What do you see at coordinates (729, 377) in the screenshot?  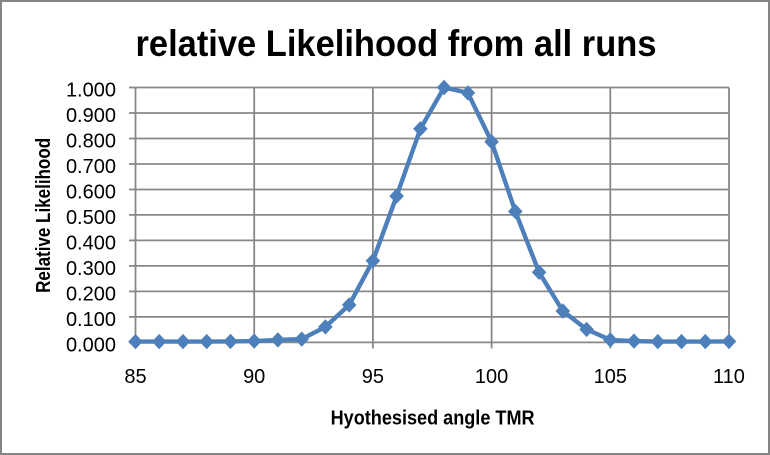 I see `svg-text: 110` at bounding box center [729, 377].